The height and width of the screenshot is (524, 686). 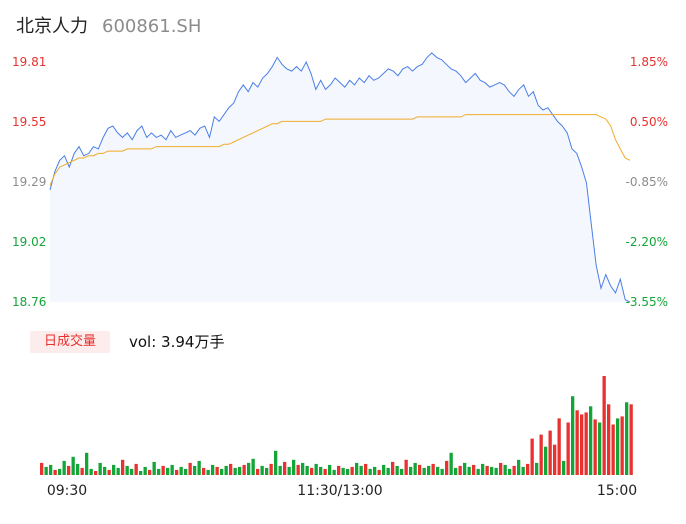 What do you see at coordinates (70, 342) in the screenshot?
I see `volume-tab: 日成交量` at bounding box center [70, 342].